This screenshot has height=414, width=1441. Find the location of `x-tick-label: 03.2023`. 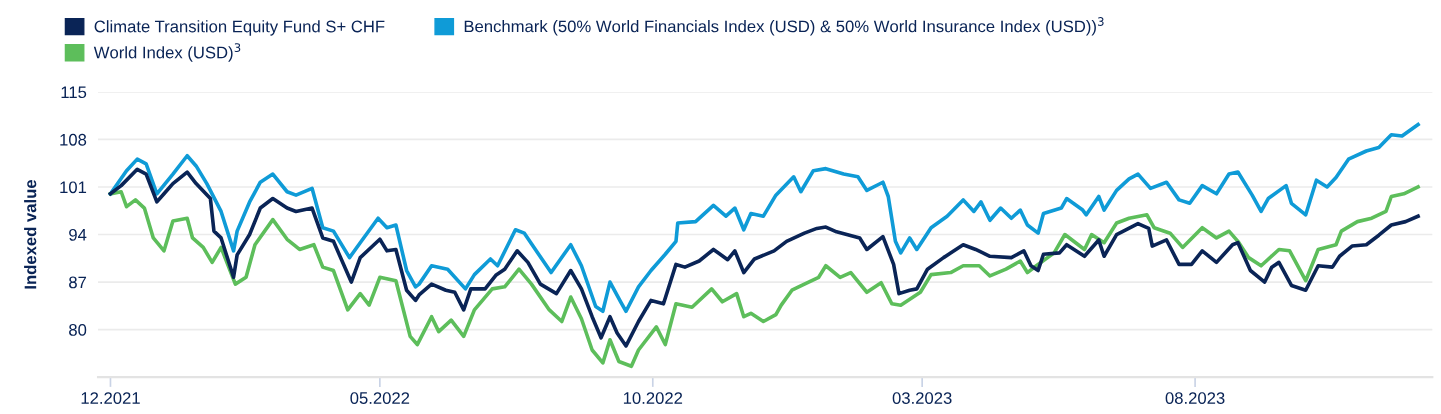

x-tick-label: 03.2023 is located at coordinates (922, 398).